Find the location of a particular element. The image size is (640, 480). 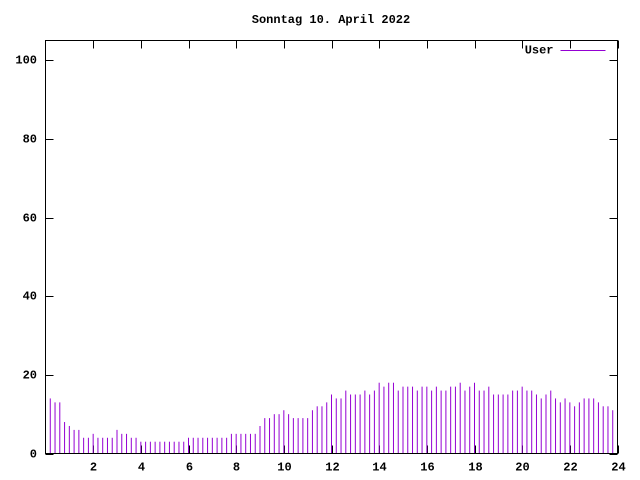

x-tick-label: 2 is located at coordinates (93, 468).